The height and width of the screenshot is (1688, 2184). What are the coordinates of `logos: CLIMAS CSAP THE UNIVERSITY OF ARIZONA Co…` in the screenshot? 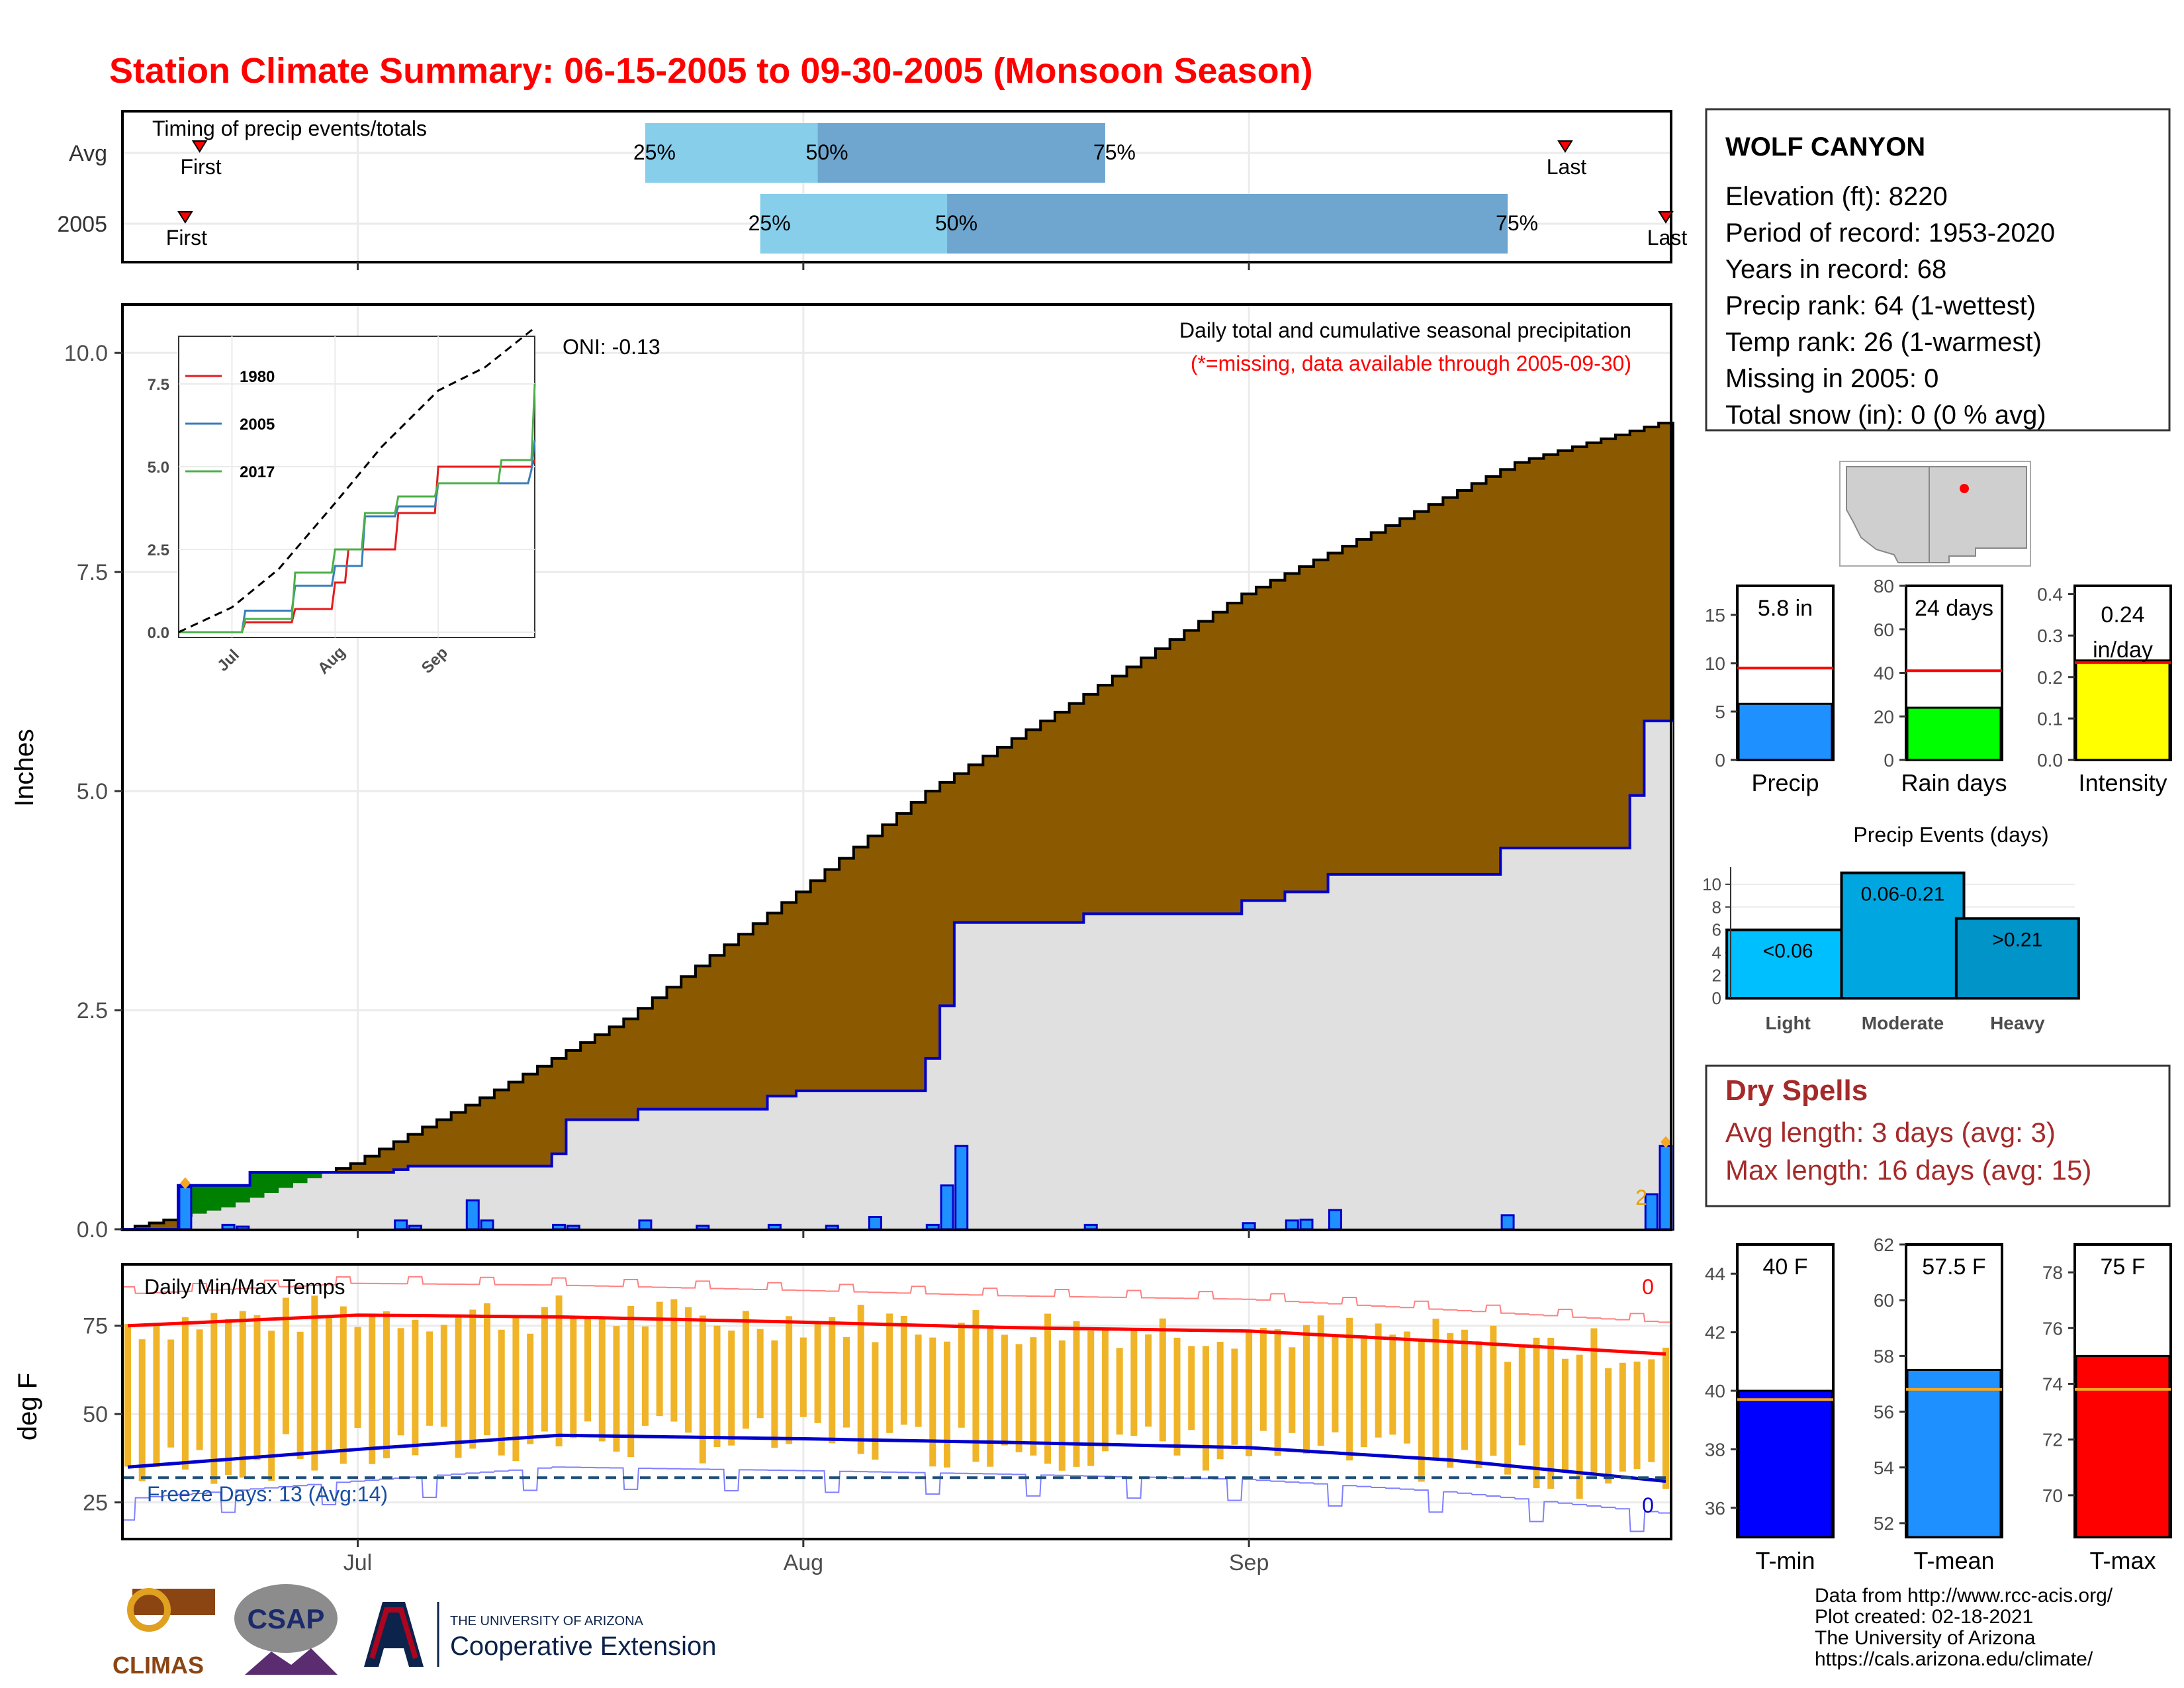 It's located at (414, 1631).